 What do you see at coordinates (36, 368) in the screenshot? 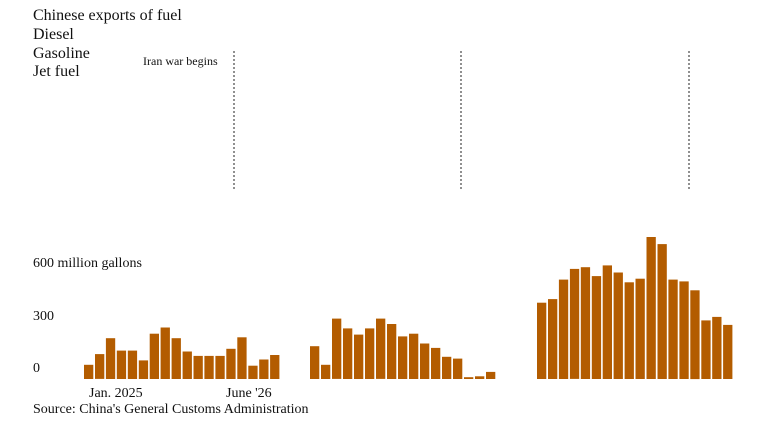
I see `y-tick-label-0: 0` at bounding box center [36, 368].